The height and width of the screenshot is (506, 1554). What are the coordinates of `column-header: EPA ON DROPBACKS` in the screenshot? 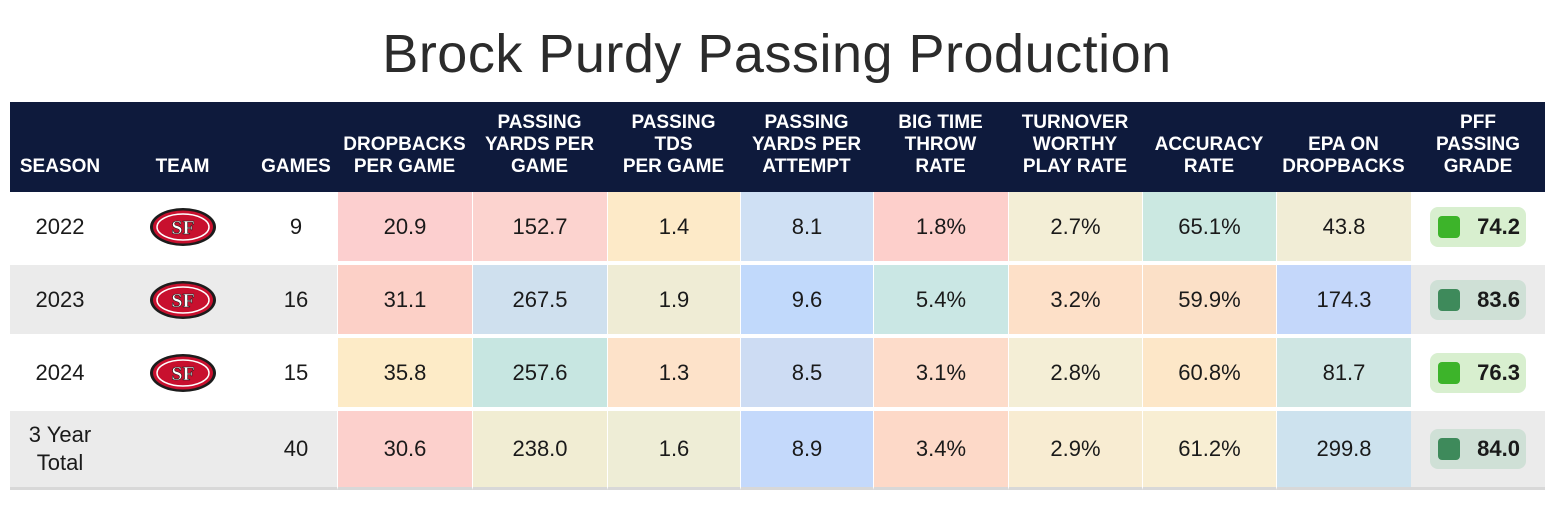 It's located at (1343, 147).